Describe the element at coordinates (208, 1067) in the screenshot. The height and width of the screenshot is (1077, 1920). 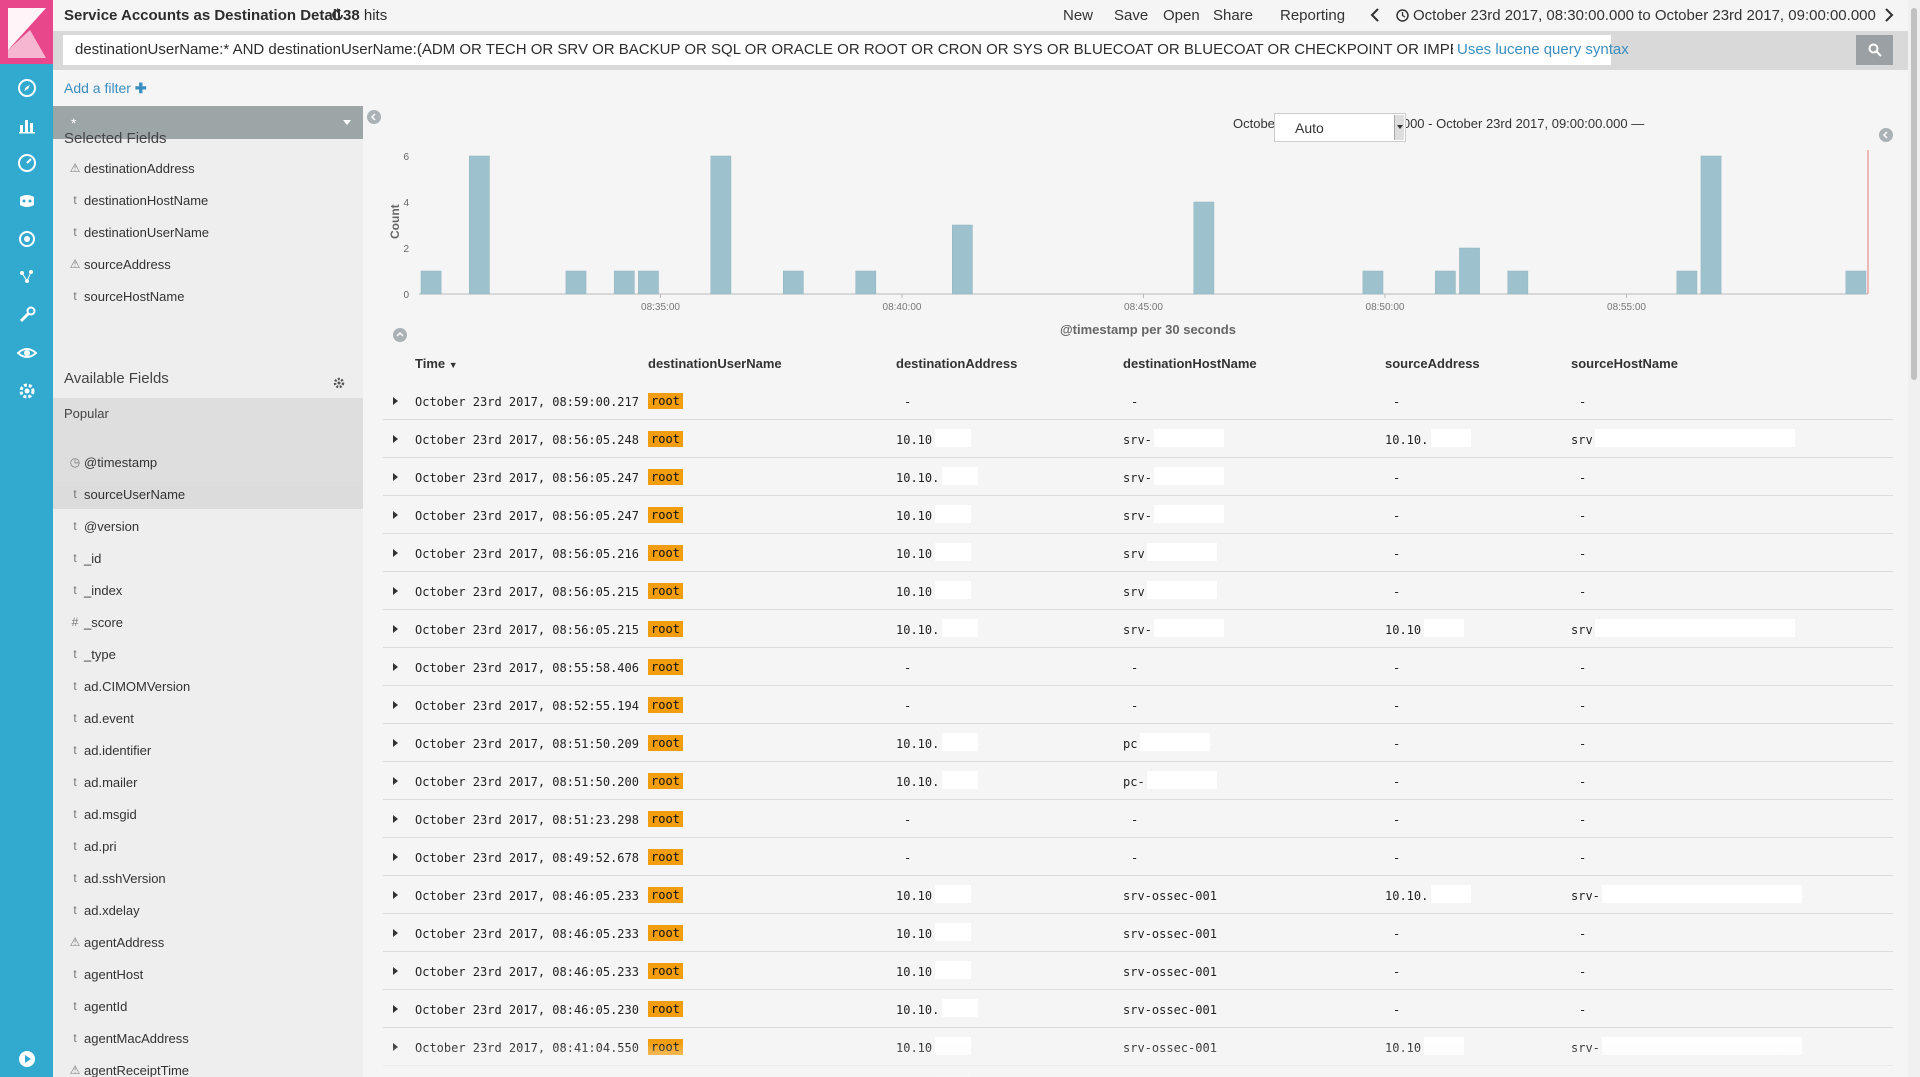
I see `available-field-item: ⚠ agentReceiptTime` at that location.